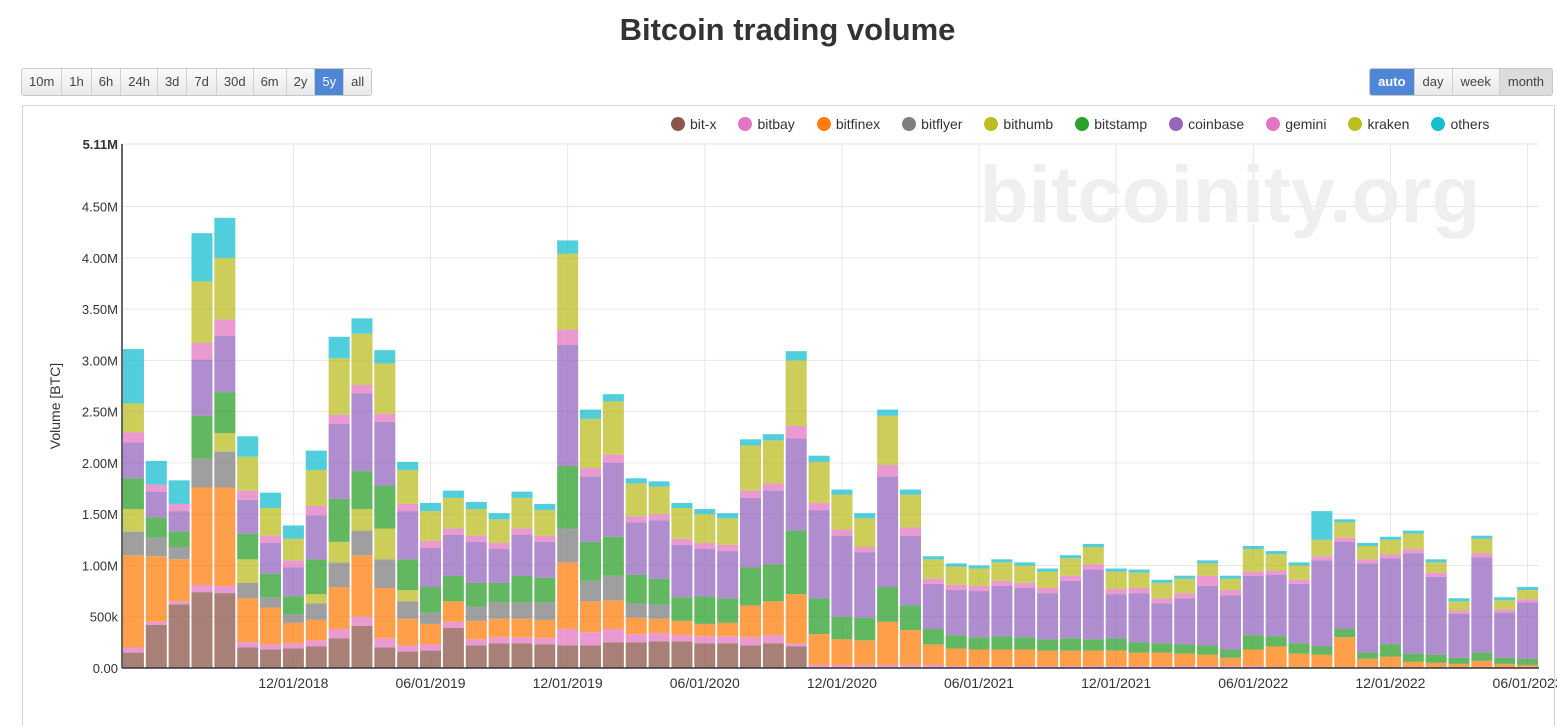 The height and width of the screenshot is (726, 1557). I want to click on legend-item-bitflyer: bitflyer, so click(932, 124).